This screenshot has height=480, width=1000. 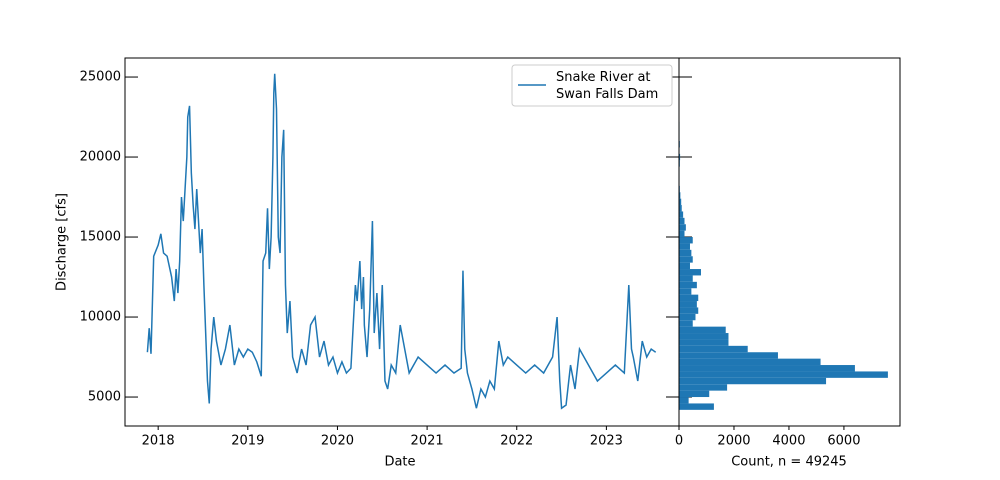 What do you see at coordinates (733, 441) in the screenshot?
I see `x-tick-label: 2000` at bounding box center [733, 441].